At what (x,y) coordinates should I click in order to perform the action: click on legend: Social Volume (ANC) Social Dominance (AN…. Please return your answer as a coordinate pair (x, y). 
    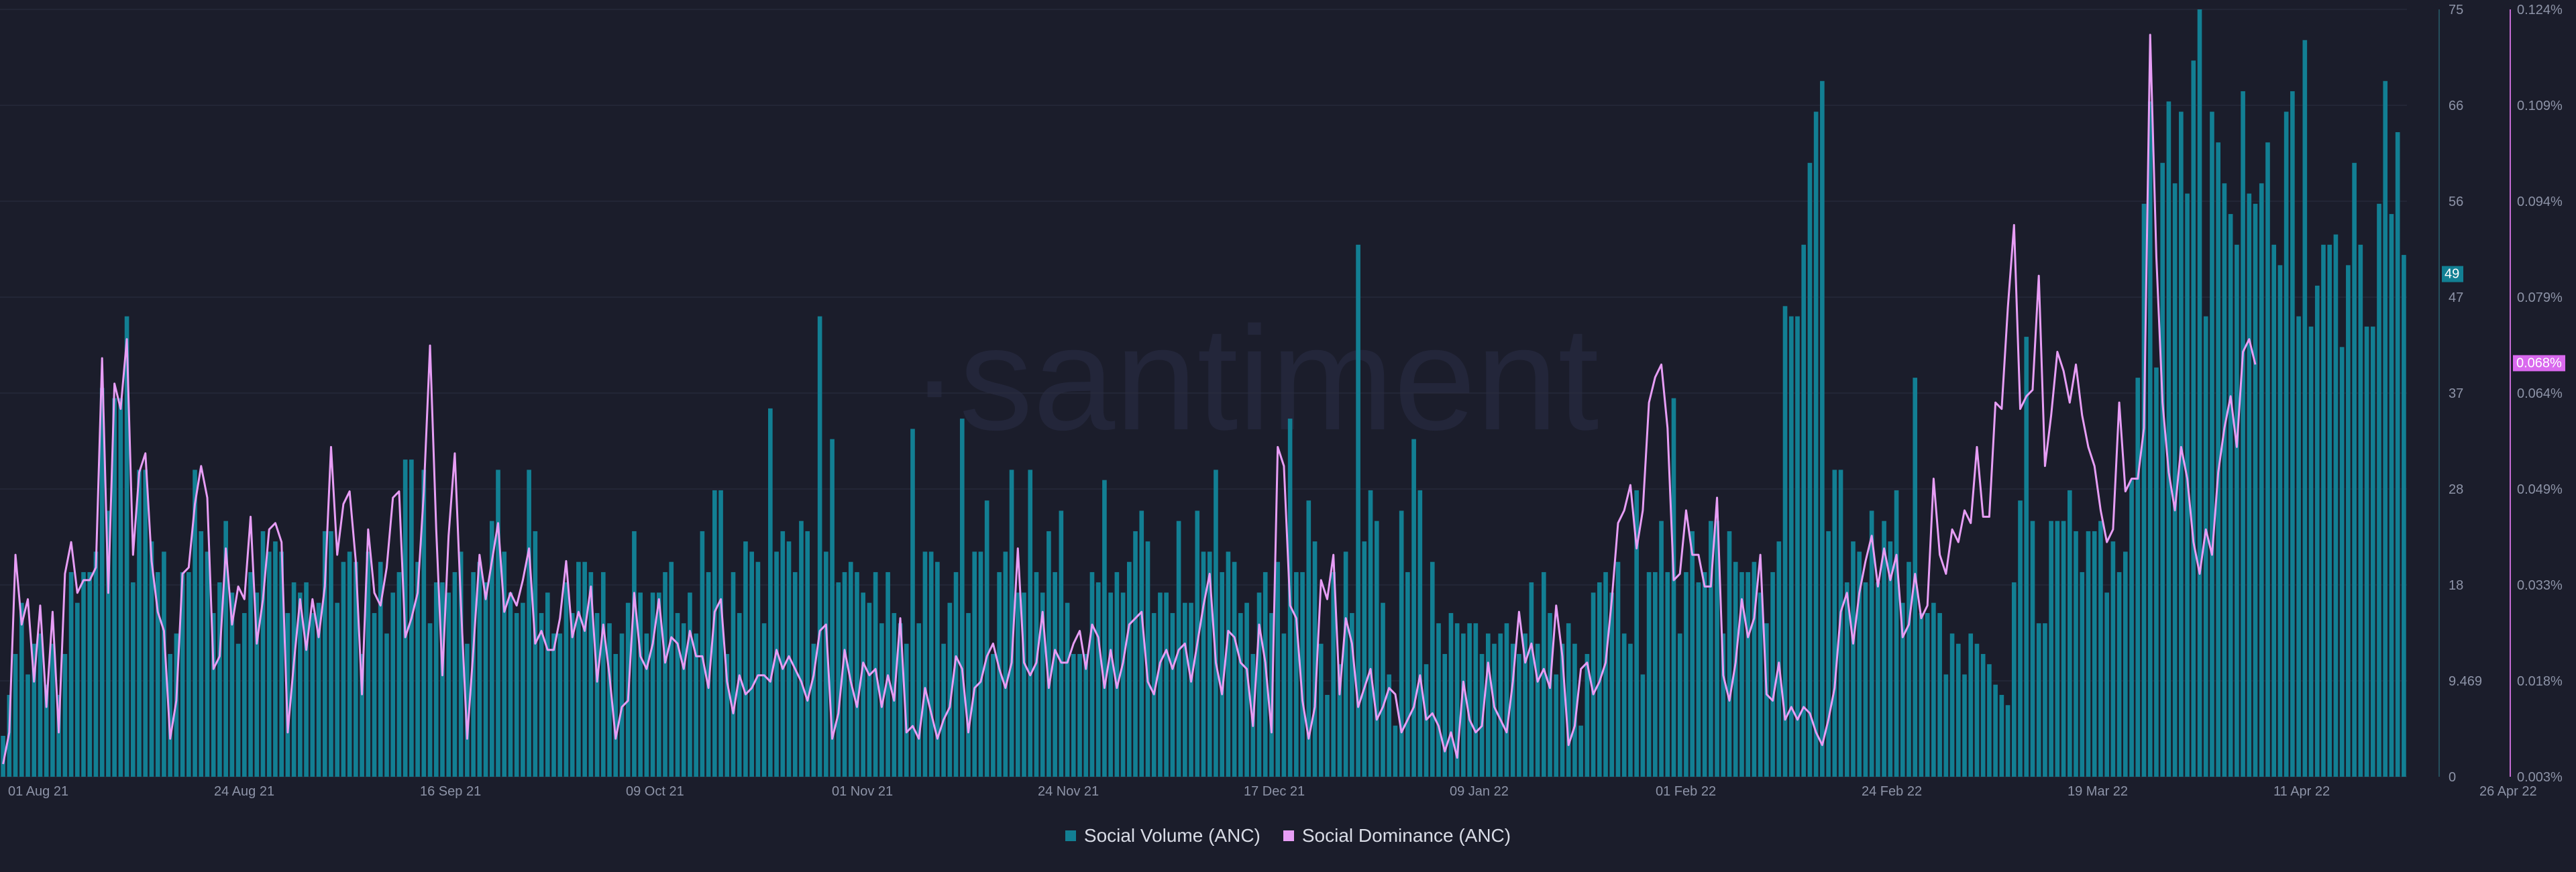
    Looking at the image, I should click on (1288, 836).